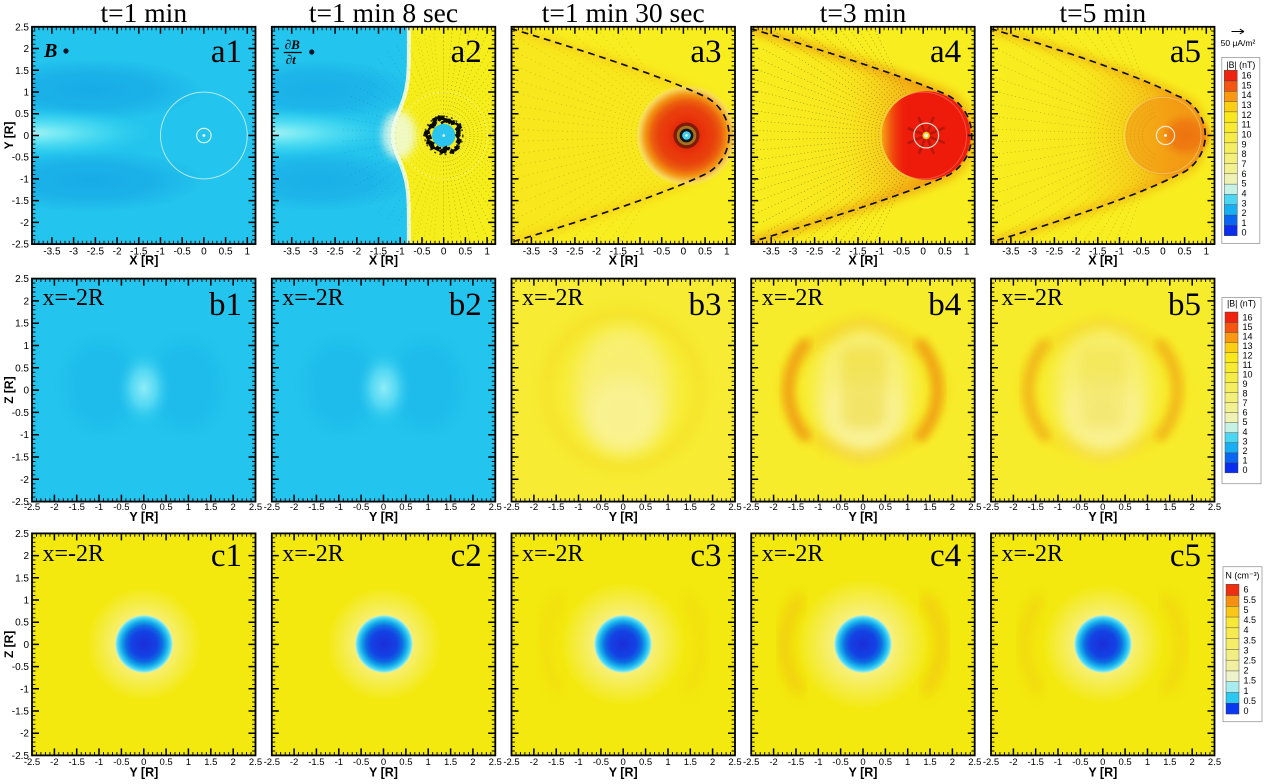 The image size is (1267, 784). Describe the element at coordinates (945, 52) in the screenshot. I see `svg-text: a4` at that location.